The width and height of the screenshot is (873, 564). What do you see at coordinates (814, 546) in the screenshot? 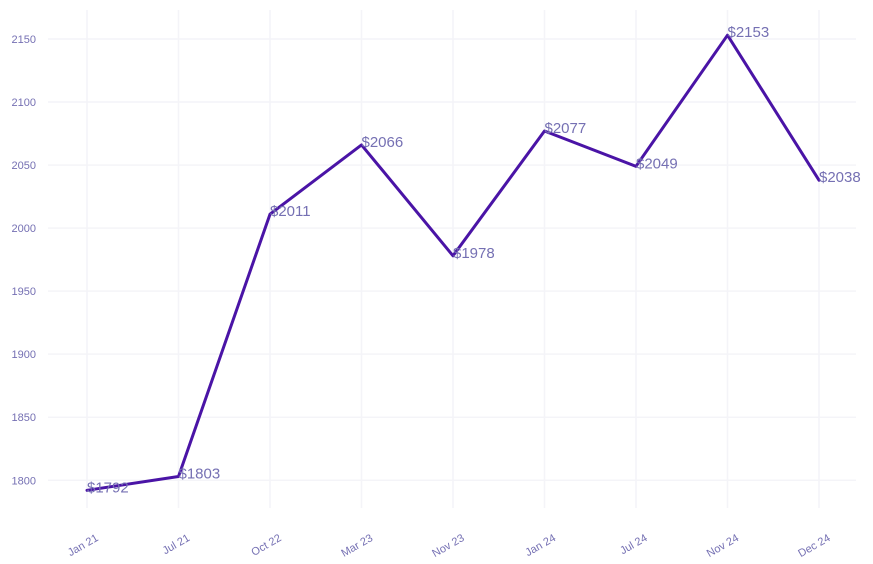
I see `x-tick-label: Dec 24` at bounding box center [814, 546].